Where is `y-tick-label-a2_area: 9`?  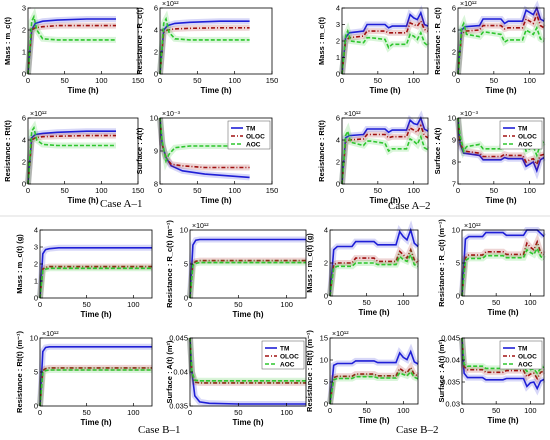 y-tick-label-a2_area: 9 is located at coordinates (454, 140).